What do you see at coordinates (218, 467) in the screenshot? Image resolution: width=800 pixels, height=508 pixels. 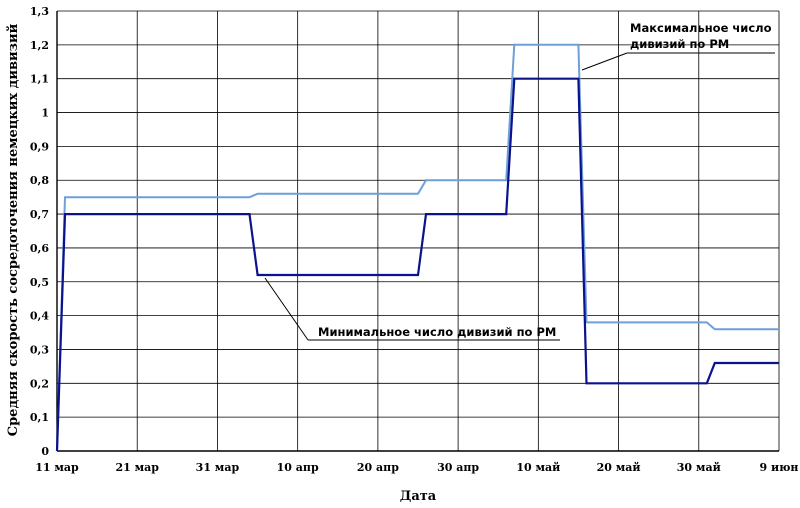 I see `x-tick-label: 31 мар` at bounding box center [218, 467].